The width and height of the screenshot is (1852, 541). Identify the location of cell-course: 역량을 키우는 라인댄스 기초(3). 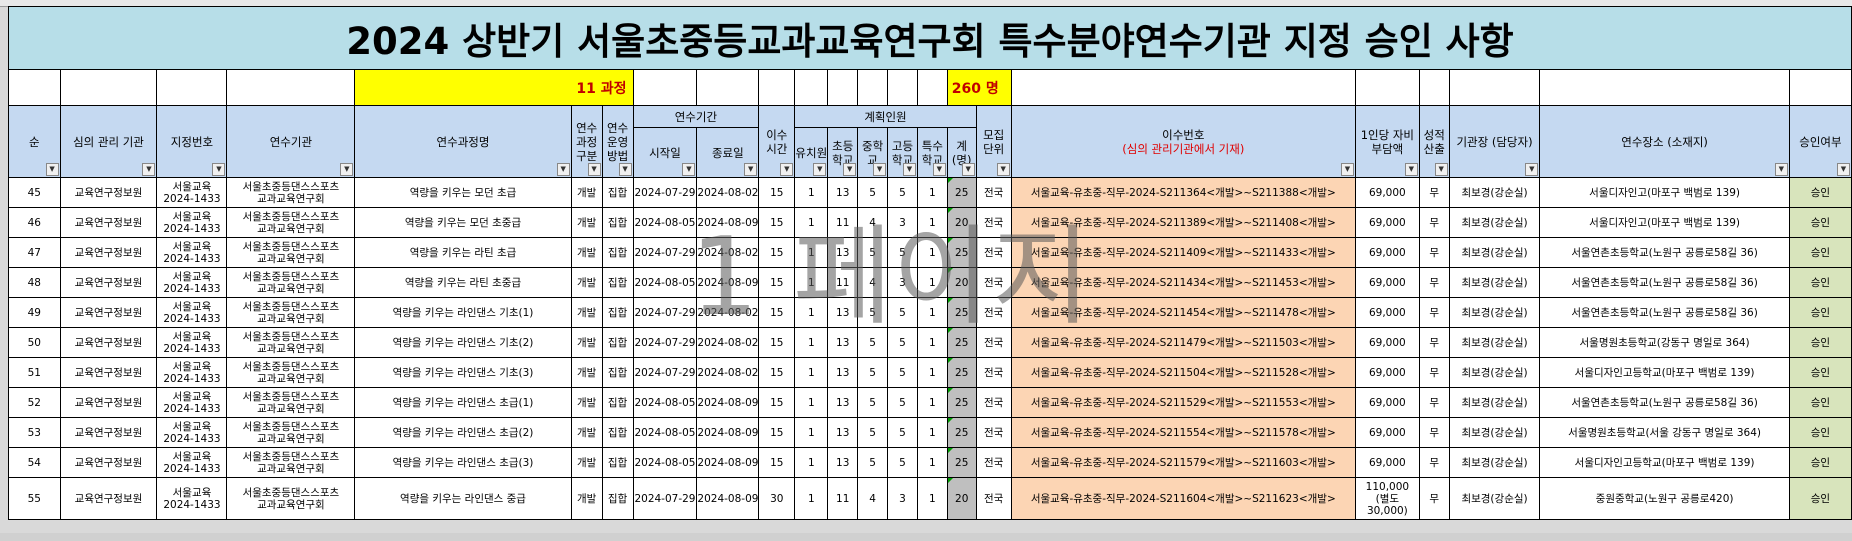
(463, 372).